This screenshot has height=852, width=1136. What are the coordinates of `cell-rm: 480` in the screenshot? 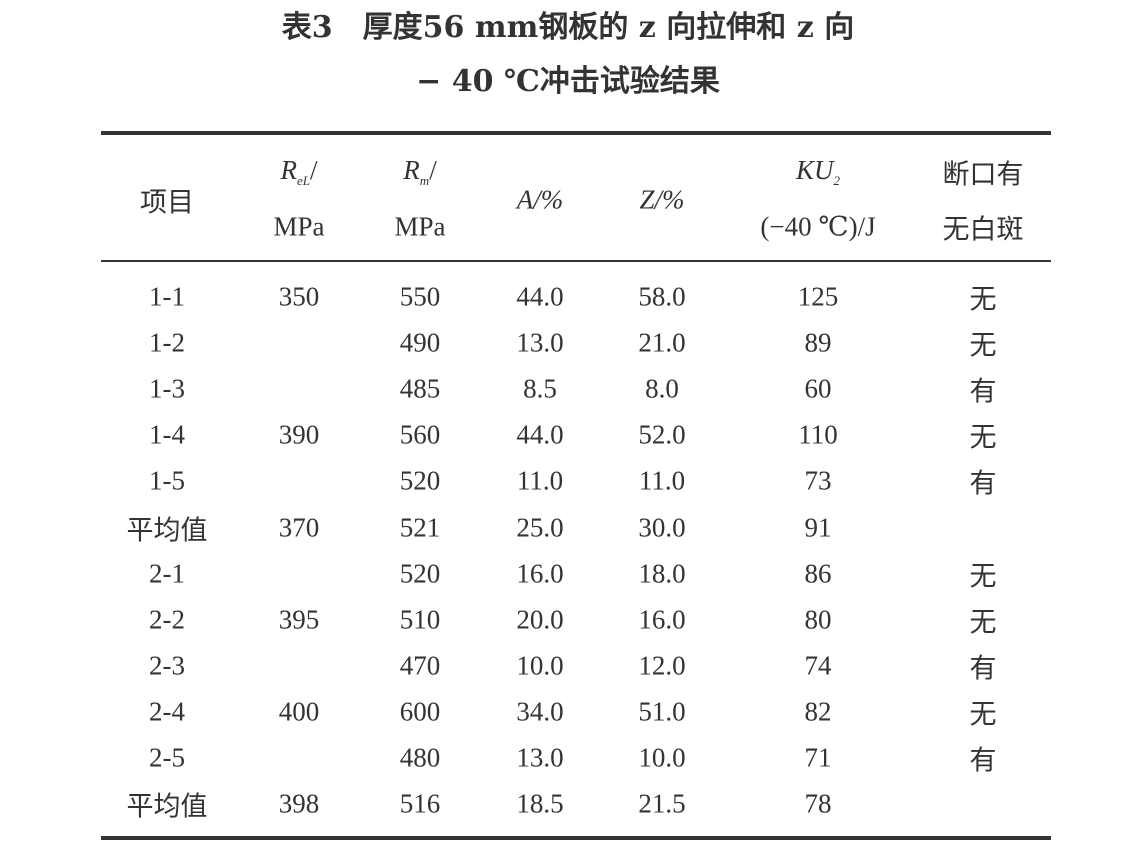 It's located at (420, 757).